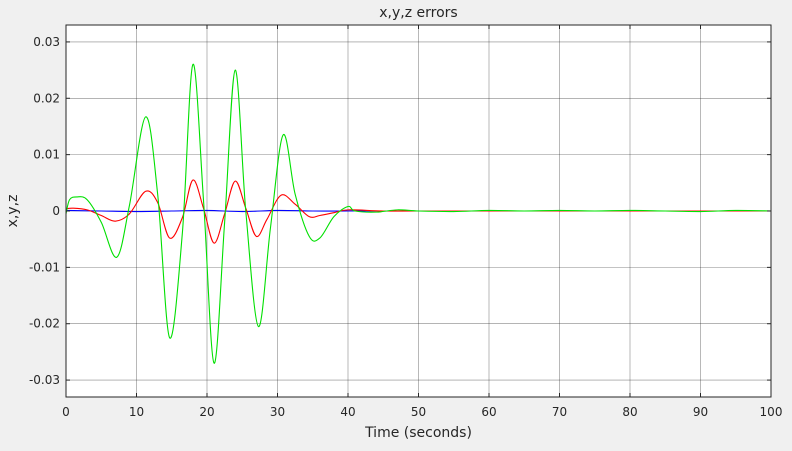  I want to click on x-tick-label: 80, so click(629, 412).